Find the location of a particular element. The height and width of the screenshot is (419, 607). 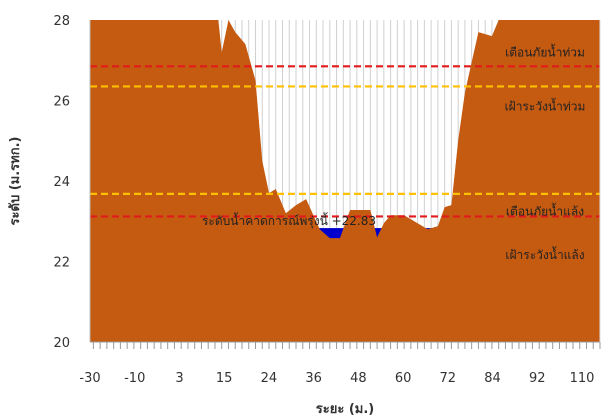

x-tick-label: 48 is located at coordinates (358, 378).